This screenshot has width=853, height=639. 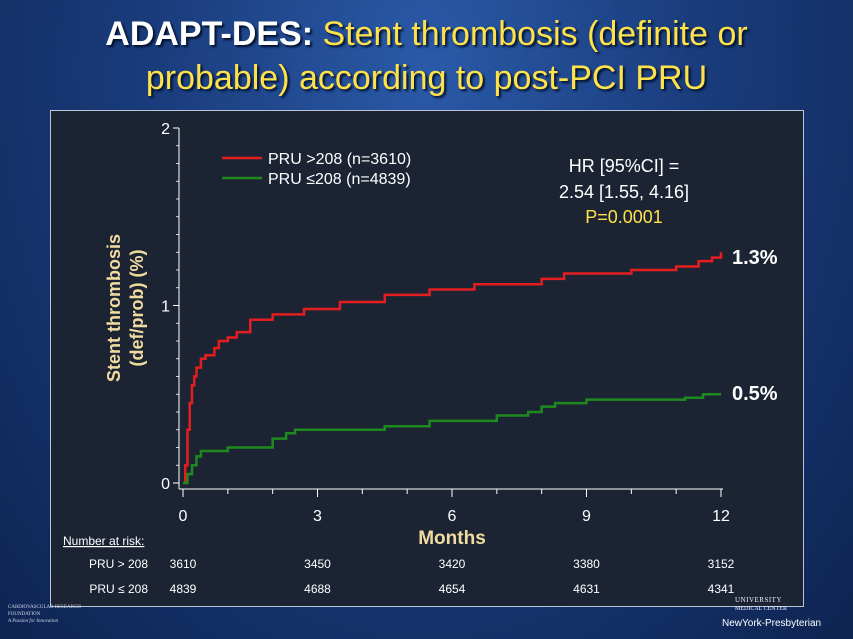 What do you see at coordinates (339, 179) in the screenshot?
I see `legend-label-green: PRU ≤208 (n=4839)` at bounding box center [339, 179].